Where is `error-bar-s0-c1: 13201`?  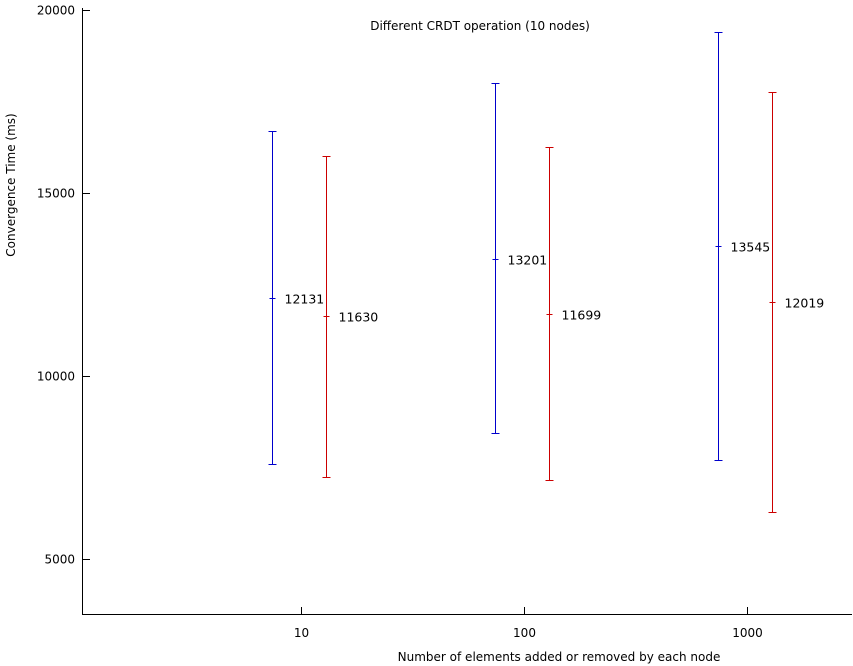 error-bar-s0-c1: 13201 is located at coordinates (519, 258).